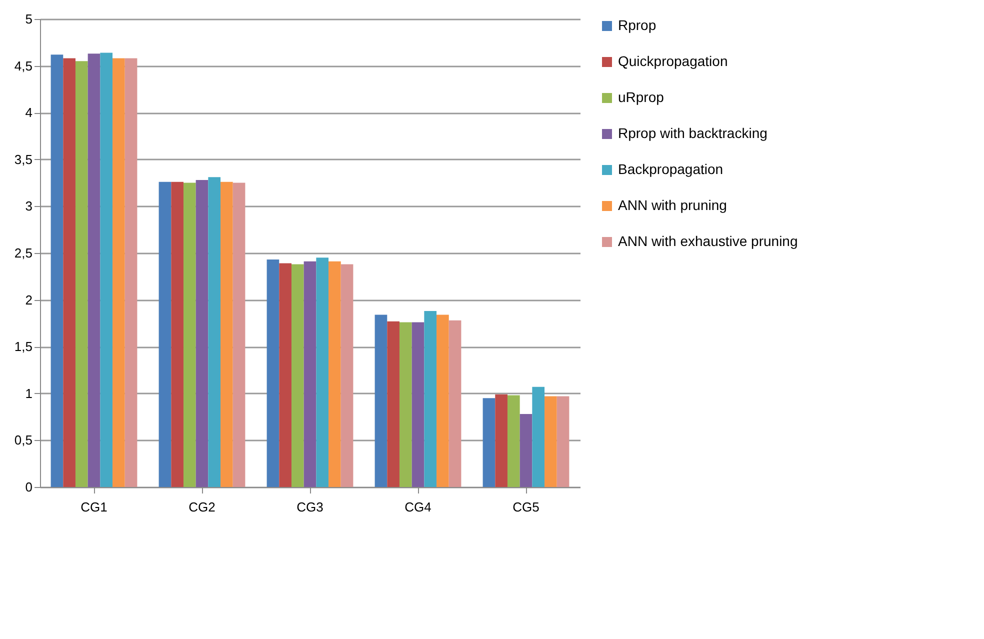 The height and width of the screenshot is (639, 984). What do you see at coordinates (671, 169) in the screenshot?
I see `legend-label: Backpropagation` at bounding box center [671, 169].